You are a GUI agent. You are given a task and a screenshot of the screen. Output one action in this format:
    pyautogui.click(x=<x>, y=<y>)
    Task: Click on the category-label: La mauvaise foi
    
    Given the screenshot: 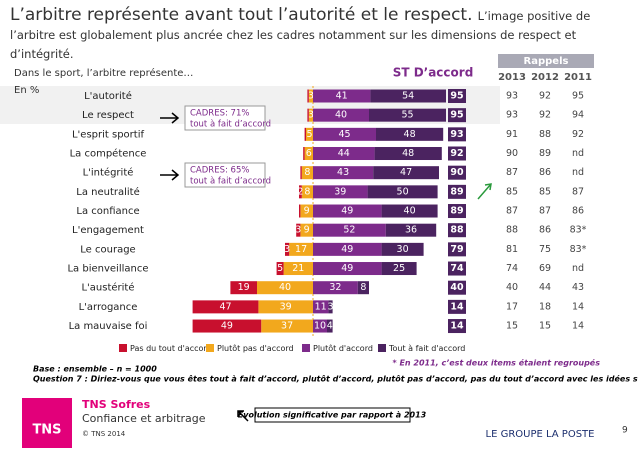 What is the action you would take?
    pyautogui.click(x=108, y=326)
    